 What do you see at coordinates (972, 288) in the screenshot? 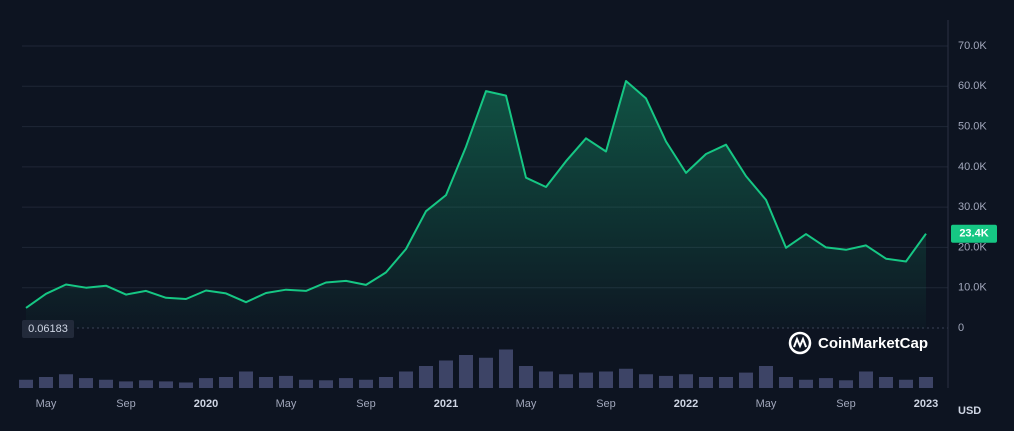
I see `y-tick-label: 10.0K` at bounding box center [972, 288].